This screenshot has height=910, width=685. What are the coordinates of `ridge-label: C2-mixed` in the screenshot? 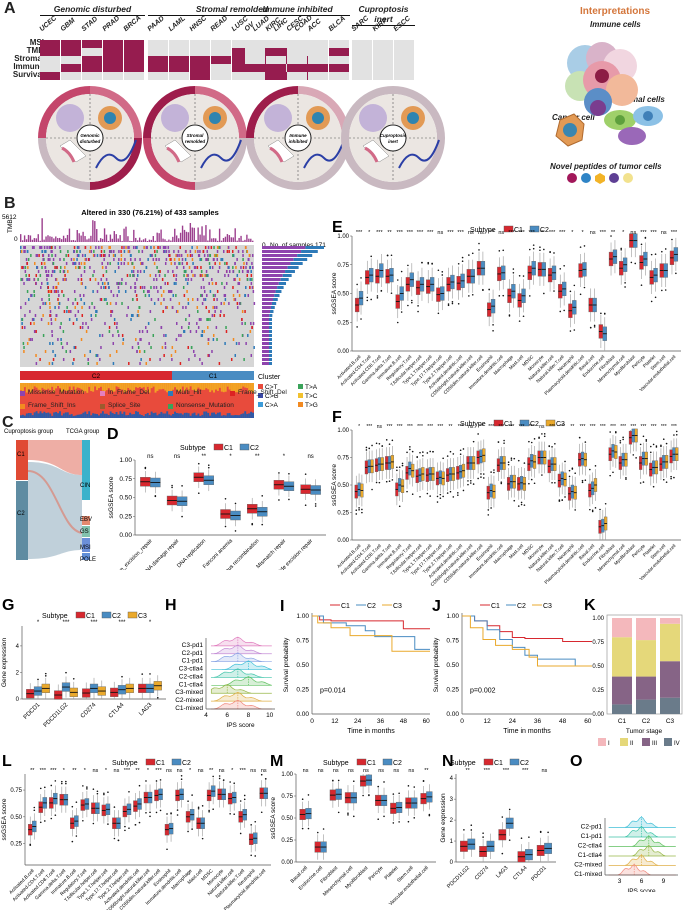 It's located at (588, 865).